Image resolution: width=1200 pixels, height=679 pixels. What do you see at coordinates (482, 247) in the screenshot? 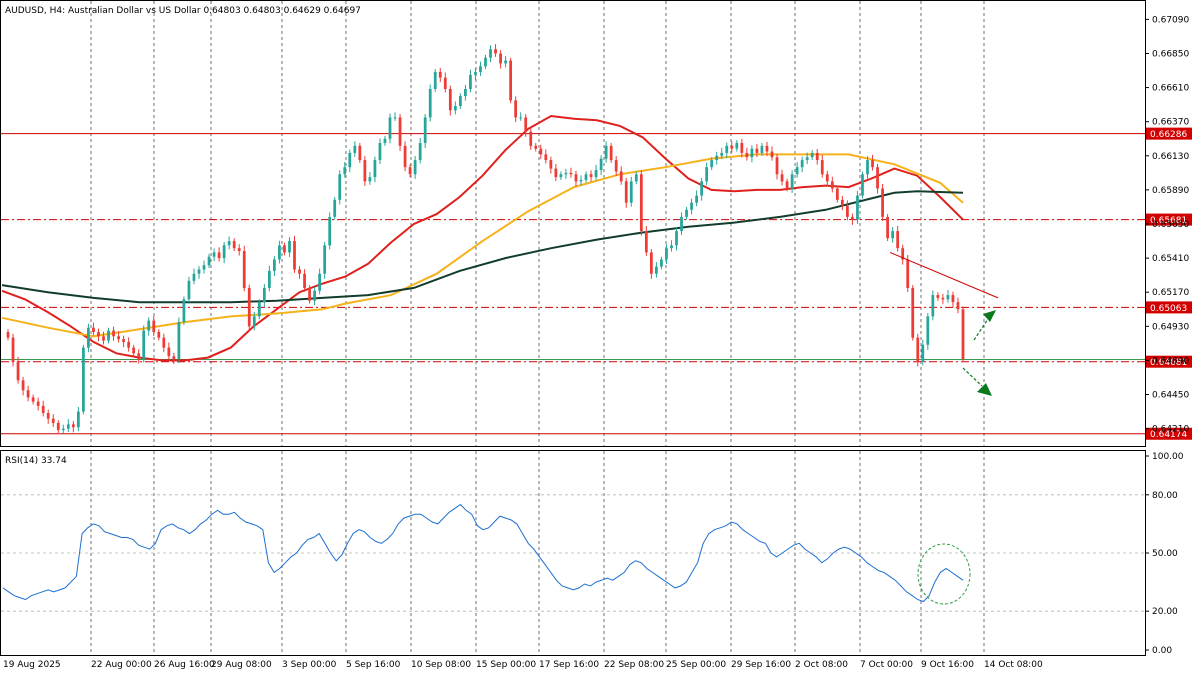
I see `moving-average-ma_slow` at bounding box center [482, 247].